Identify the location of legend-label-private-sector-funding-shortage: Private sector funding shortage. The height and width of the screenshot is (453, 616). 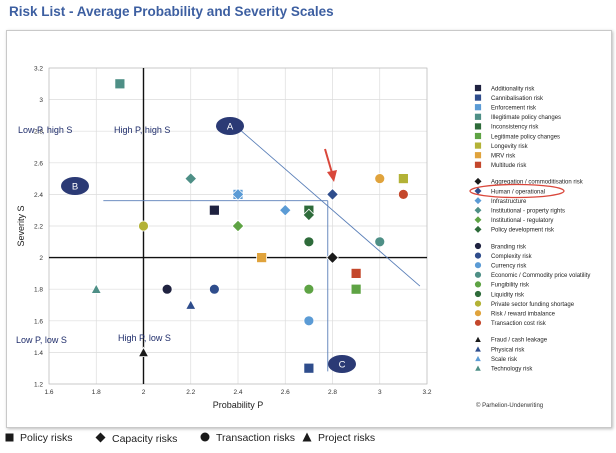
(533, 305).